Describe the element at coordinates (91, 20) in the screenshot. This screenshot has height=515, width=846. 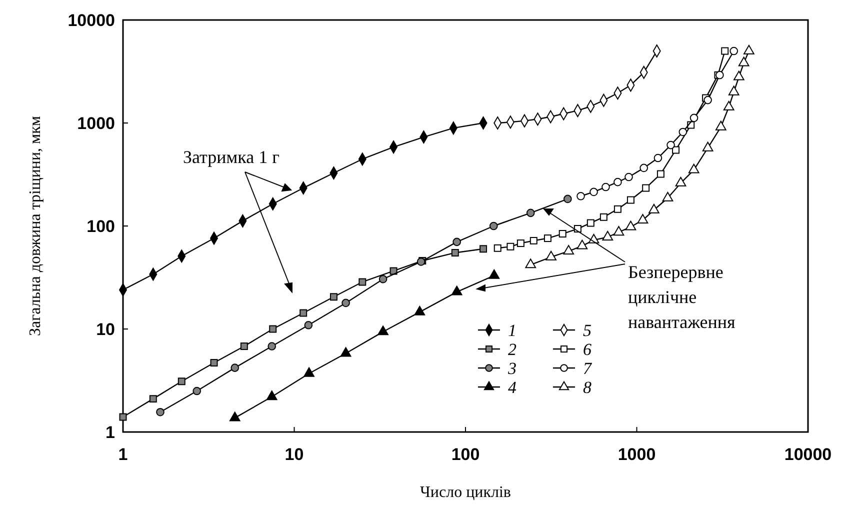
I see `y-tick-label: 10000` at that location.